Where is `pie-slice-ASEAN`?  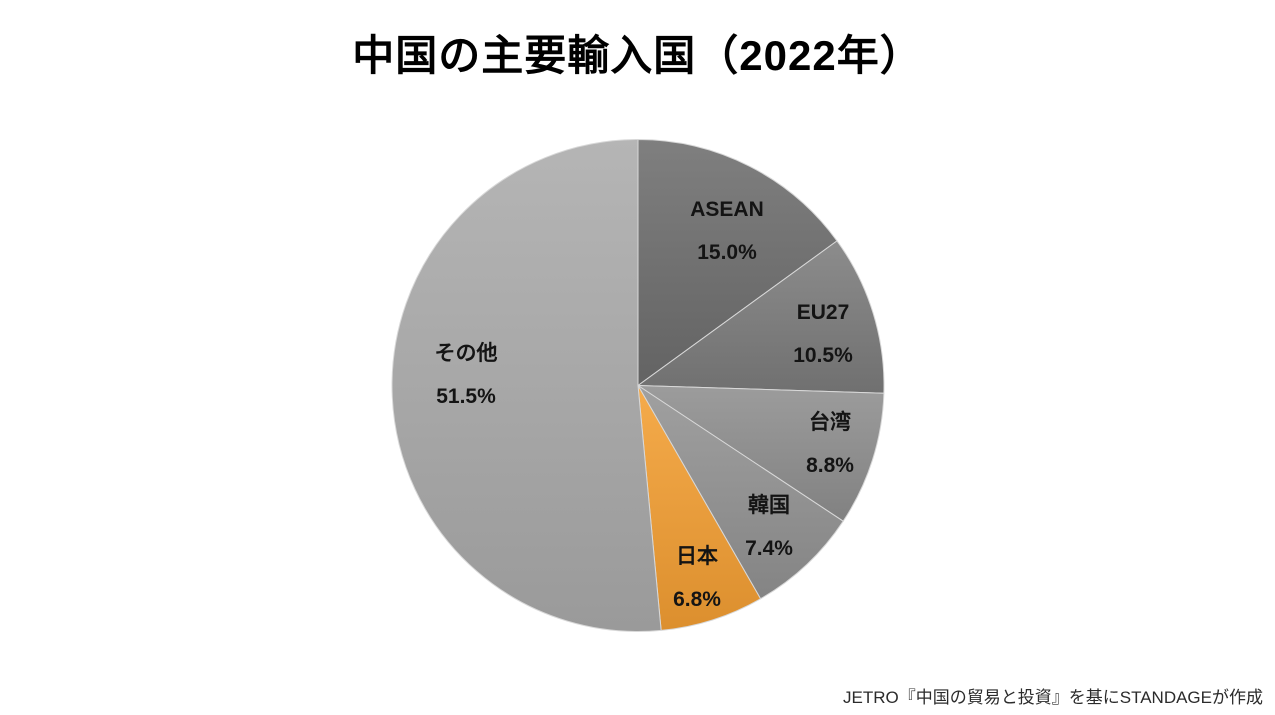 pie-slice-ASEAN is located at coordinates (737, 262).